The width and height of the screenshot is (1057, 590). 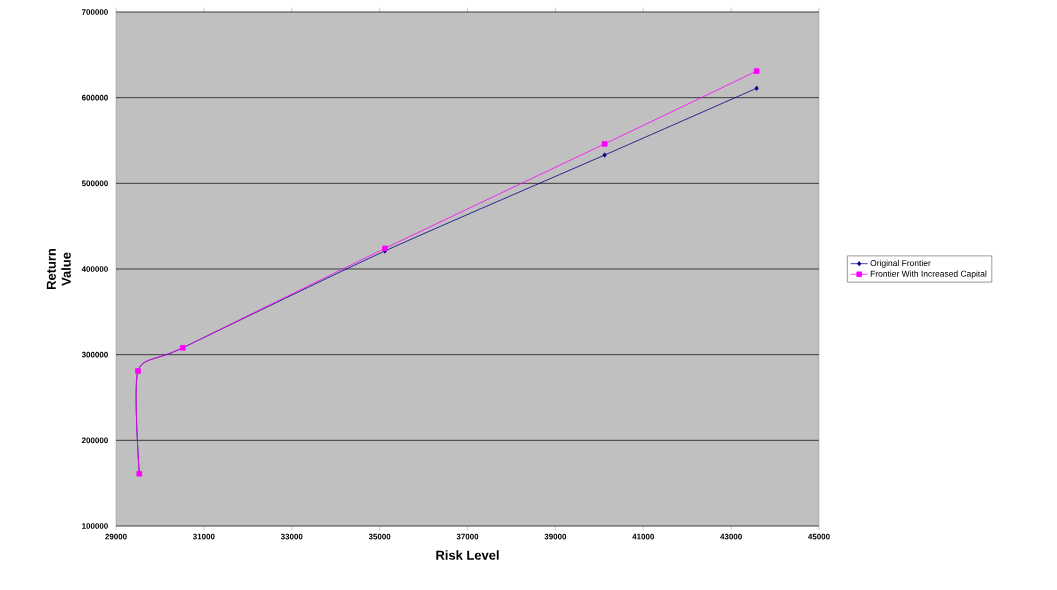 What do you see at coordinates (900, 263) in the screenshot?
I see `legend-label: Original Frontier` at bounding box center [900, 263].